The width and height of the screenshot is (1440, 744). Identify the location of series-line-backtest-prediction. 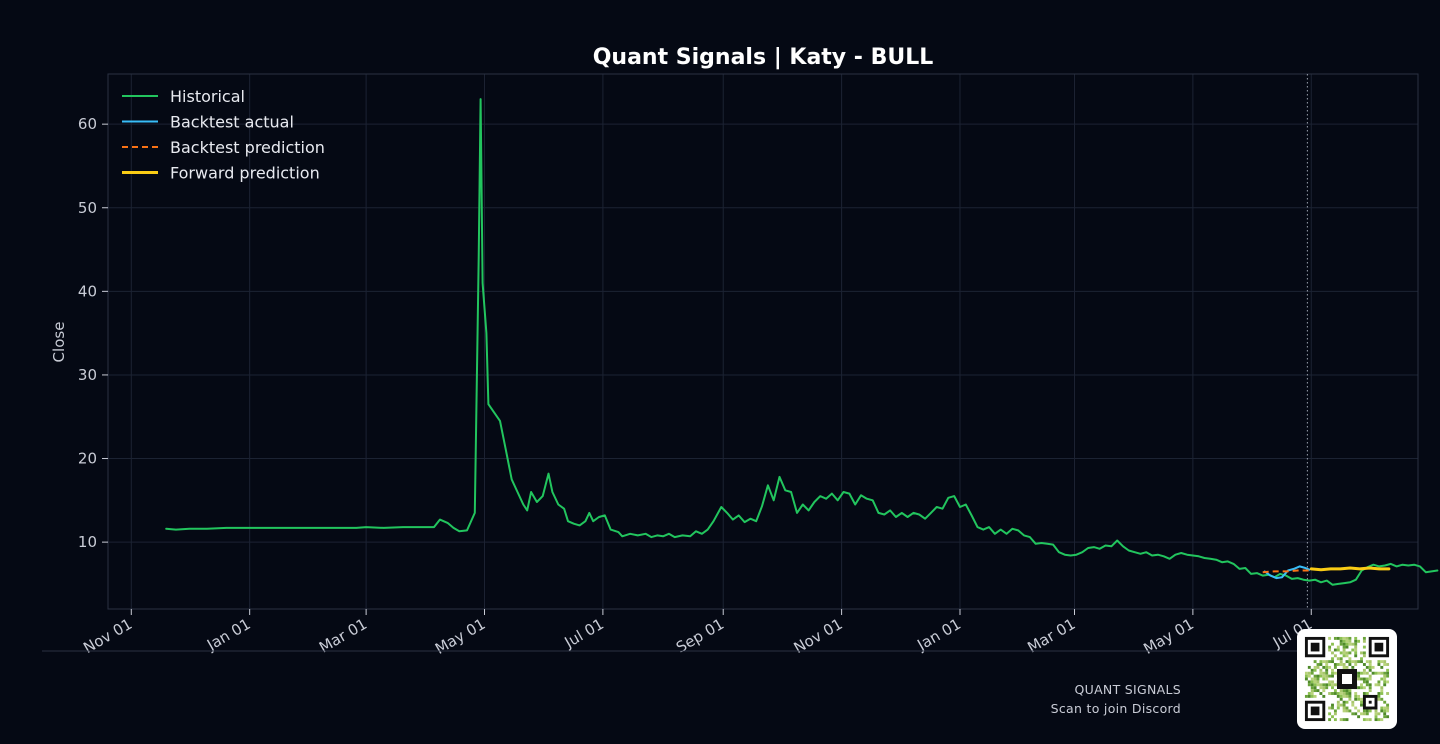
(1286, 571).